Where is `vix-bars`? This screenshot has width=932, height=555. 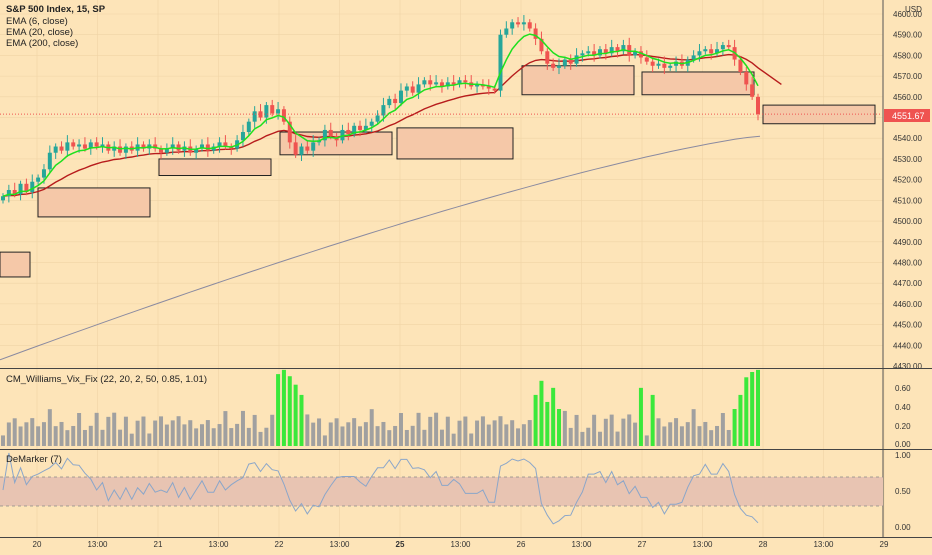 vix-bars is located at coordinates (380, 407).